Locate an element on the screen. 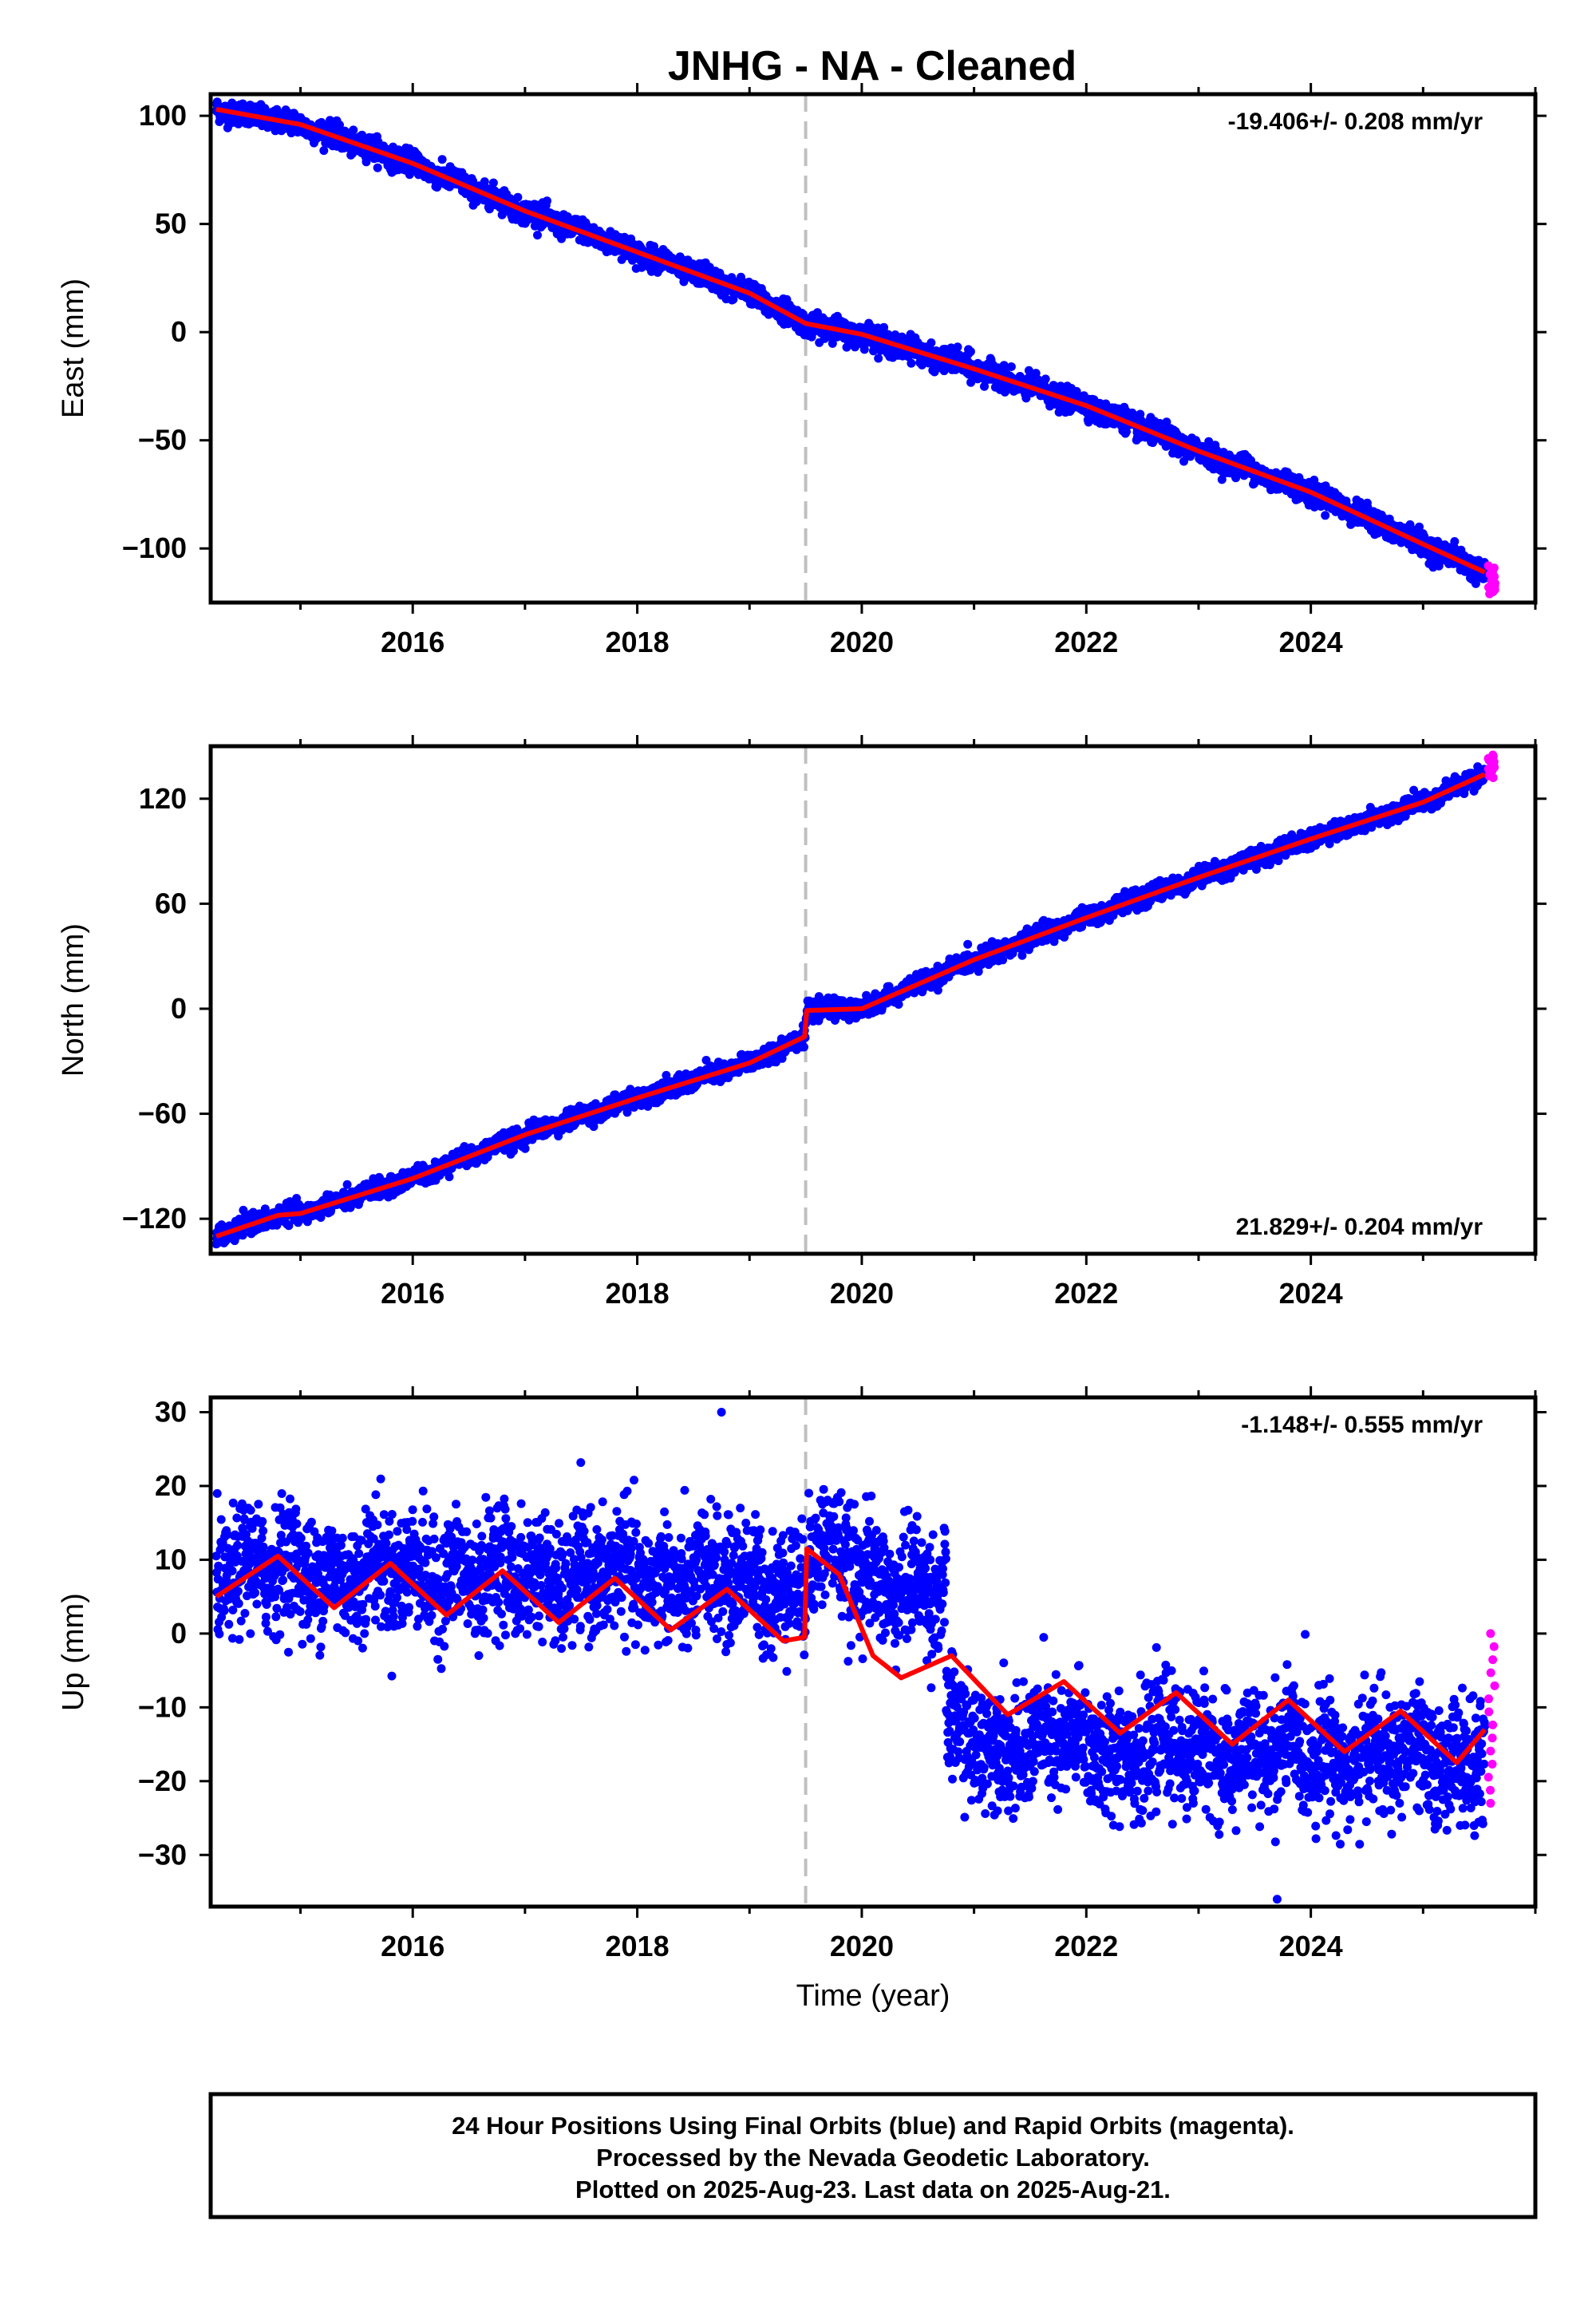 The height and width of the screenshot is (2316, 1596). x-tick-label: 2020 is located at coordinates (862, 642).